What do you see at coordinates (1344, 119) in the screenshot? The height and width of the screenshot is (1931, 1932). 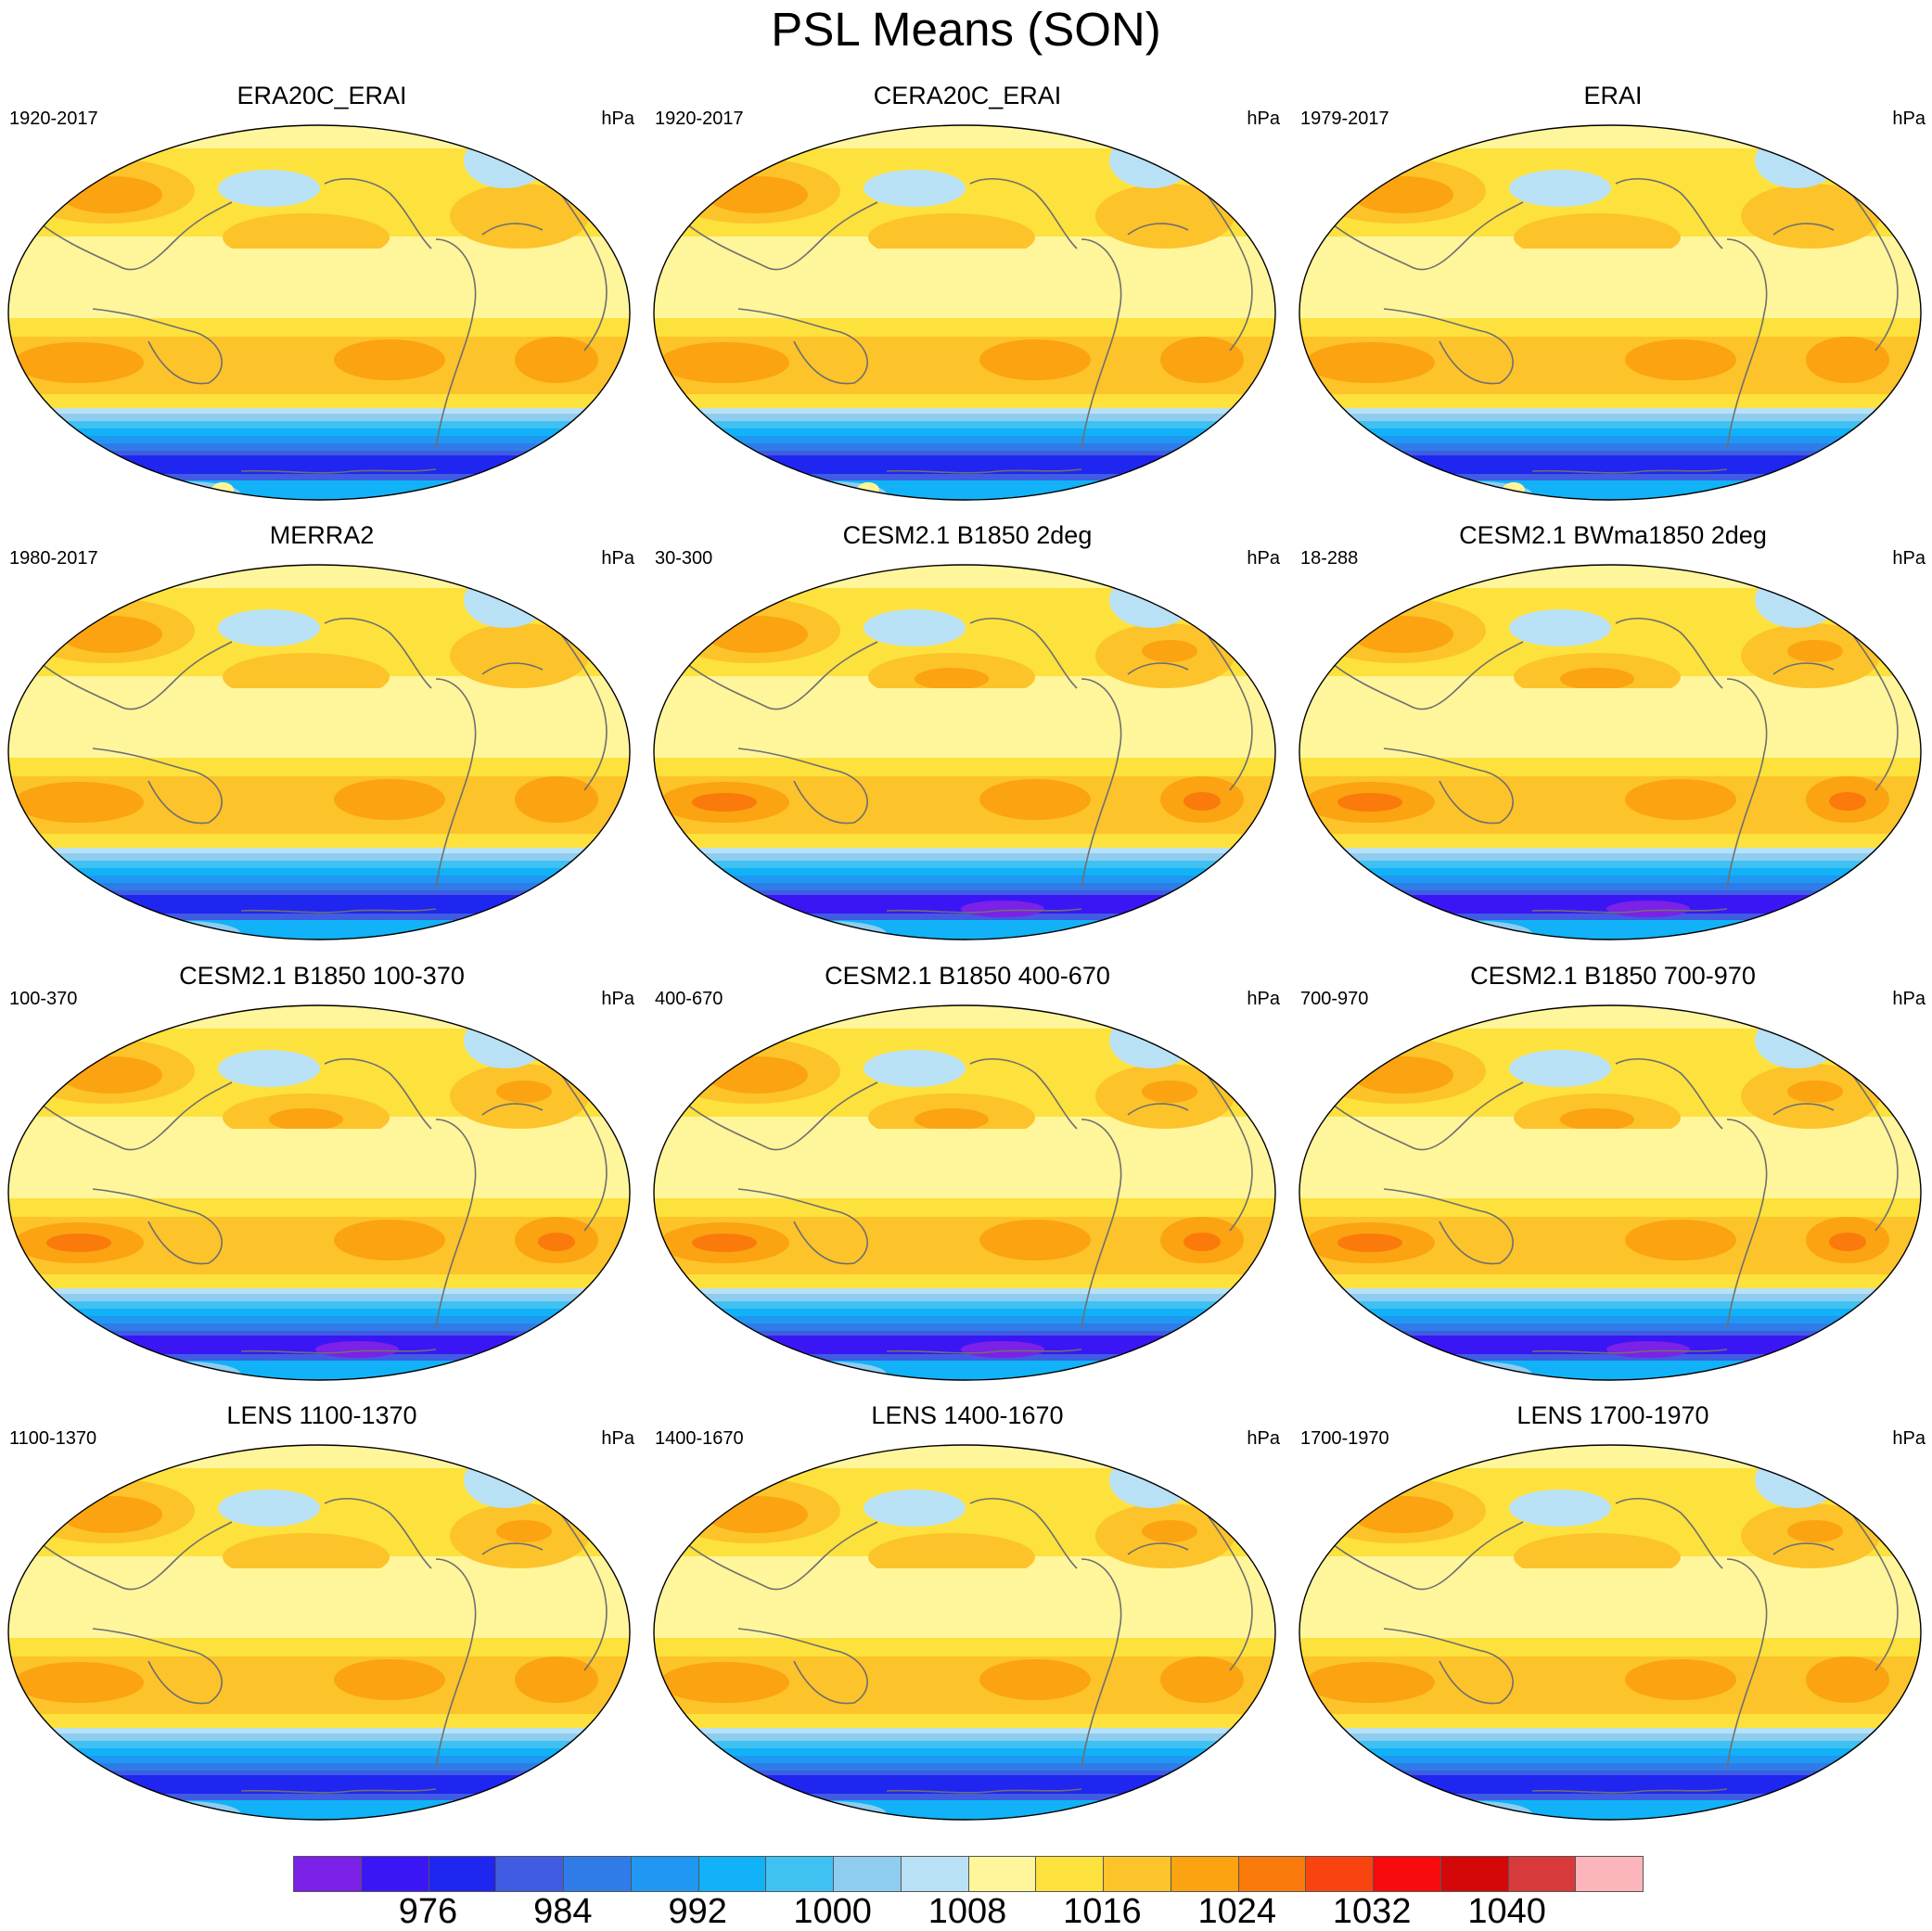 I see `panel-years: 1979-2017` at bounding box center [1344, 119].